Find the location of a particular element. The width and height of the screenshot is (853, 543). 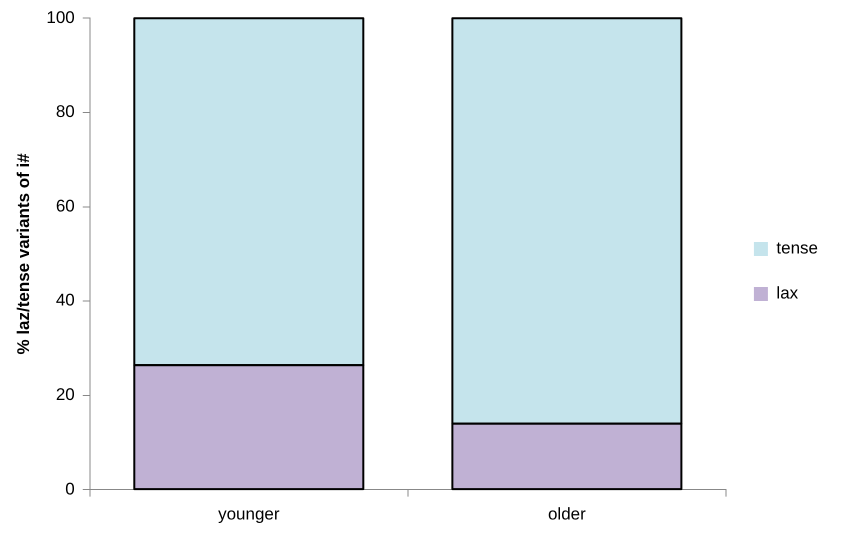

y-tick-label: 60 is located at coordinates (65, 206).